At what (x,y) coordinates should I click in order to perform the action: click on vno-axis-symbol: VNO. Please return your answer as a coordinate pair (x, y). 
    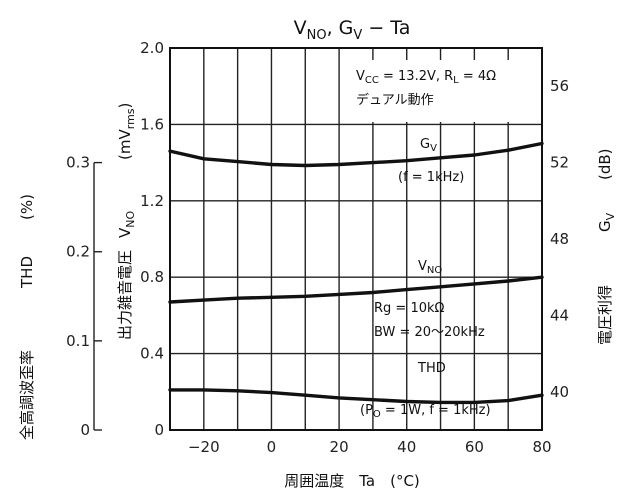
    Looking at the image, I should click on (126, 224).